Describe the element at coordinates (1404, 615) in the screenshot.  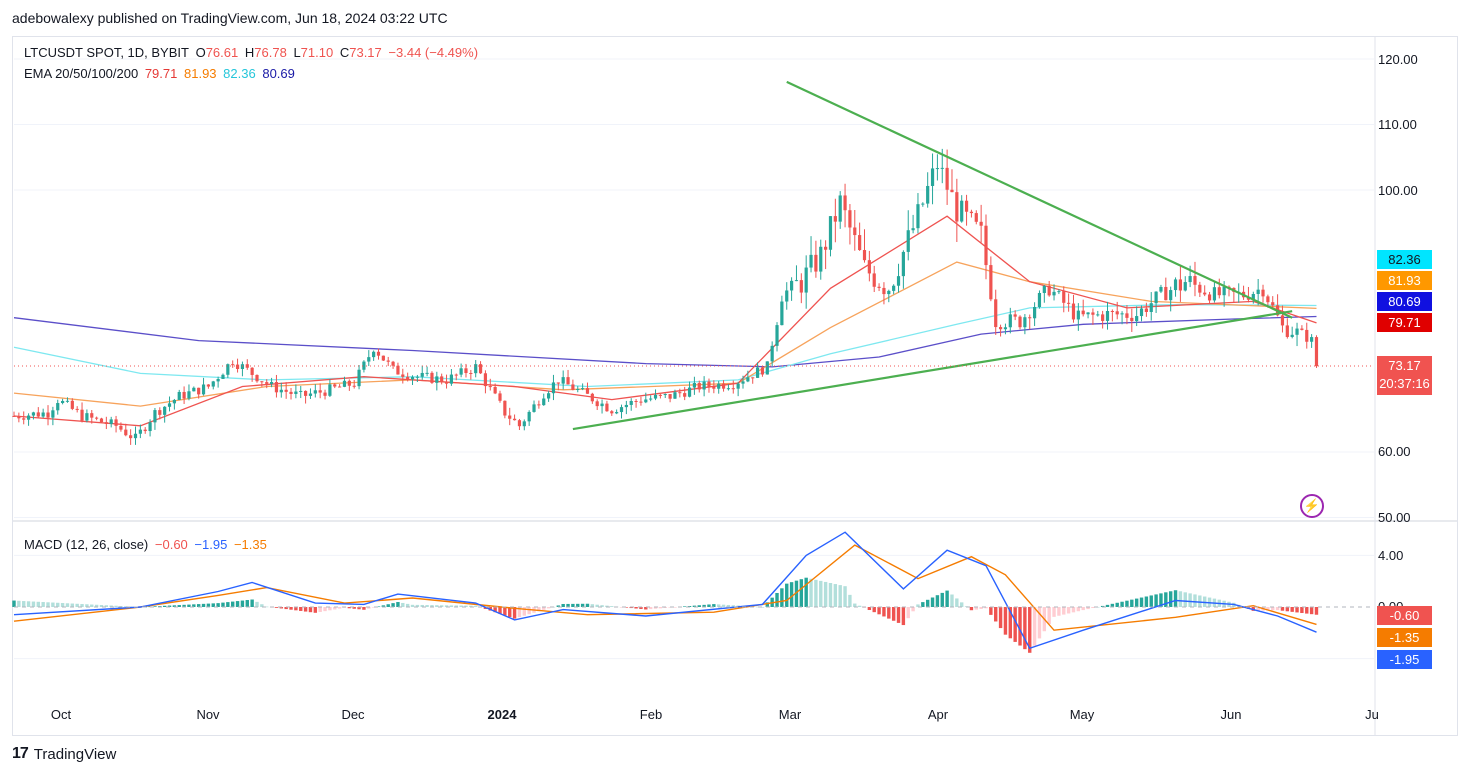
I see `macd-hist-badge: -0.60` at that location.